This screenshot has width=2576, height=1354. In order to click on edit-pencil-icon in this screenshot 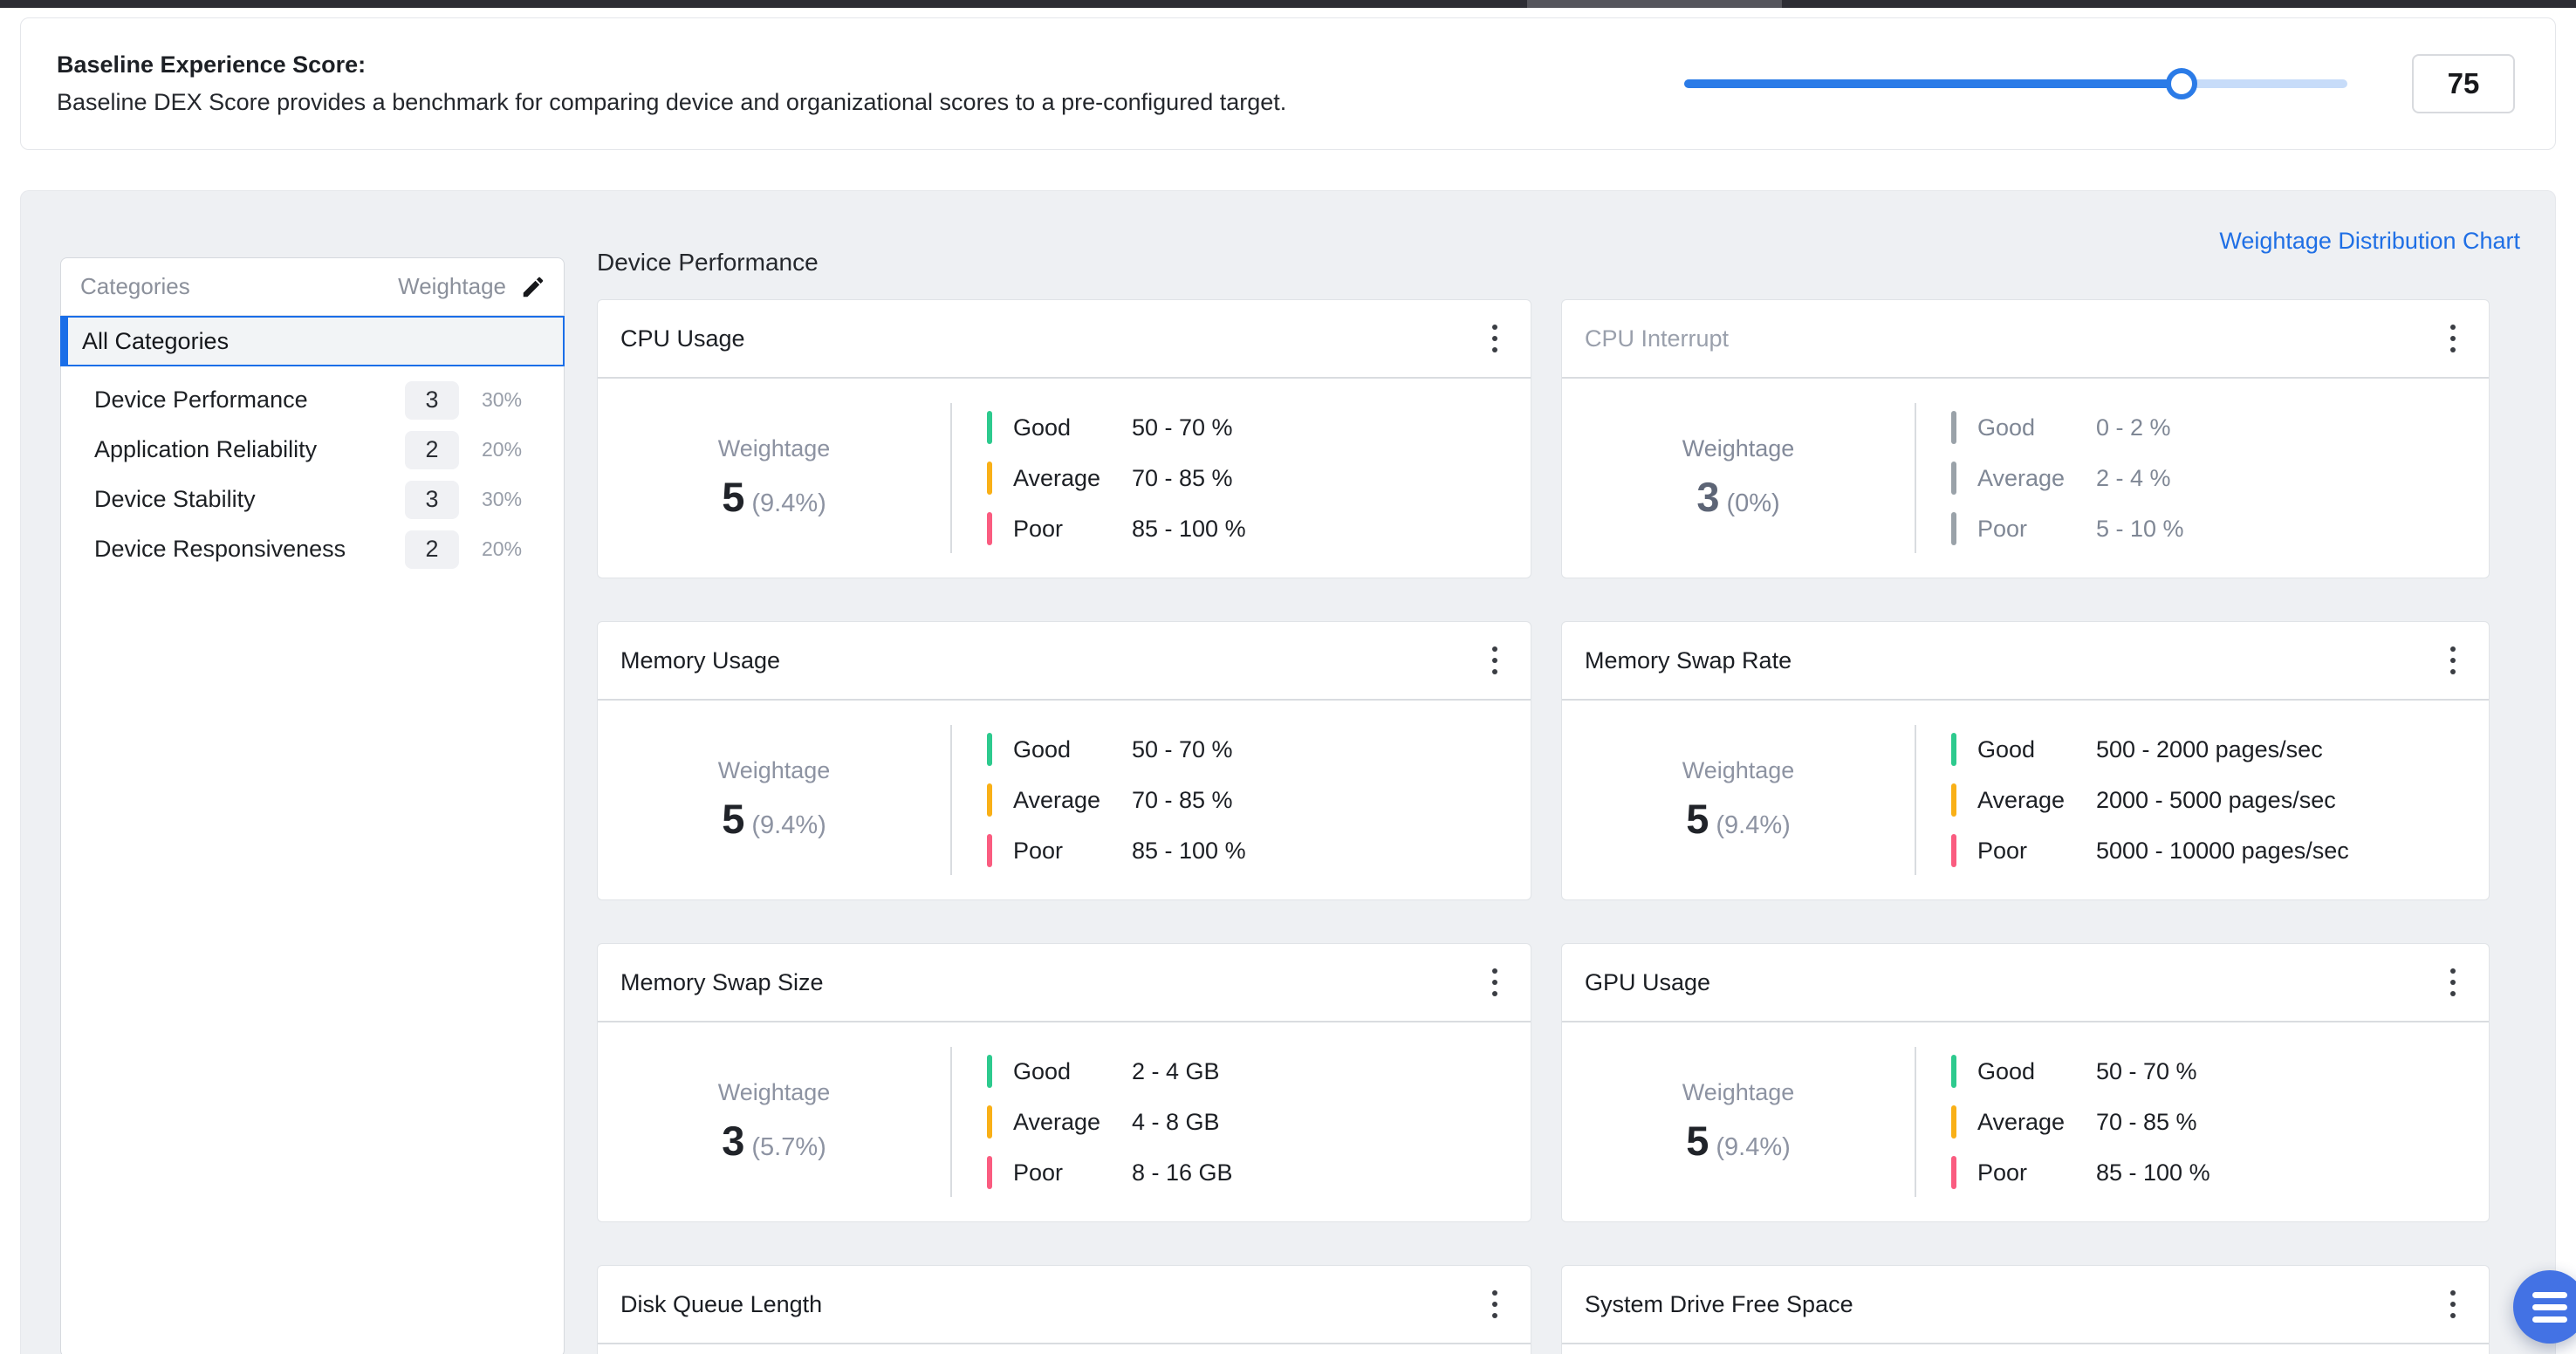, I will do `click(533, 287)`.